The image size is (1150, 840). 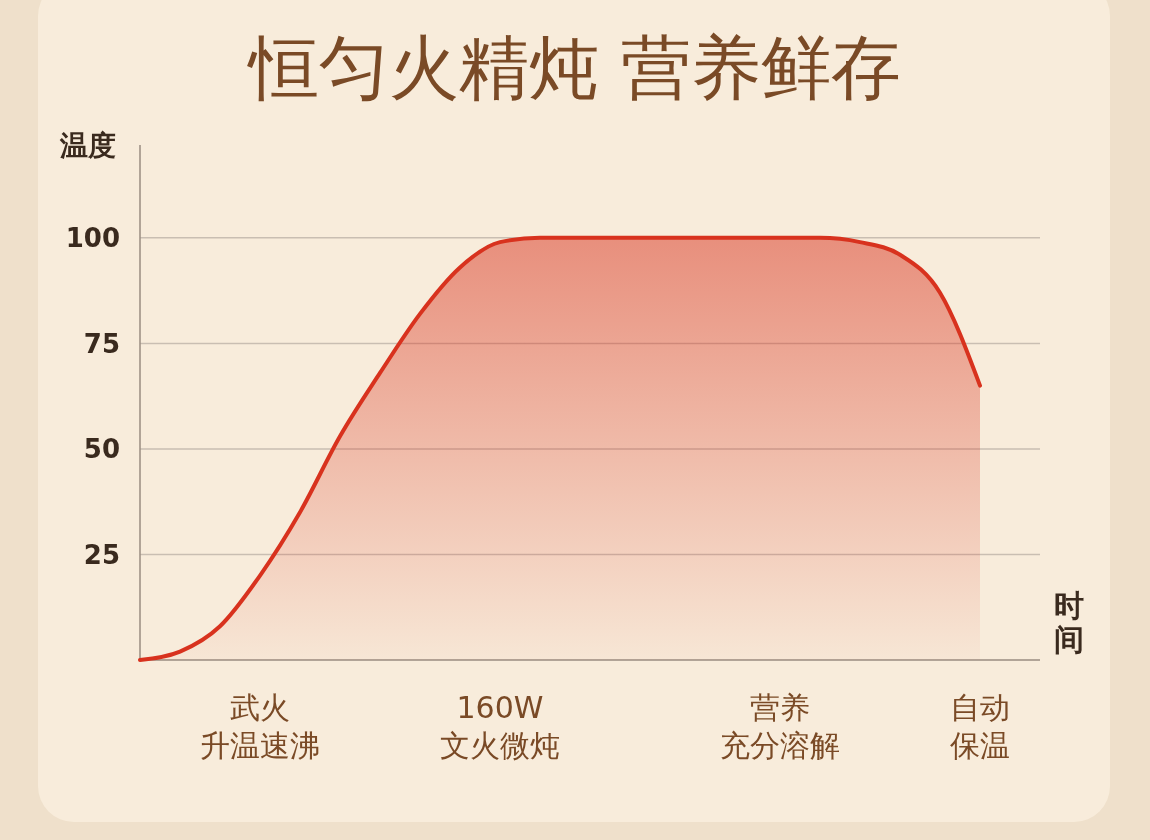 I want to click on x-tick-label: 营养充分溶解, so click(x=780, y=726).